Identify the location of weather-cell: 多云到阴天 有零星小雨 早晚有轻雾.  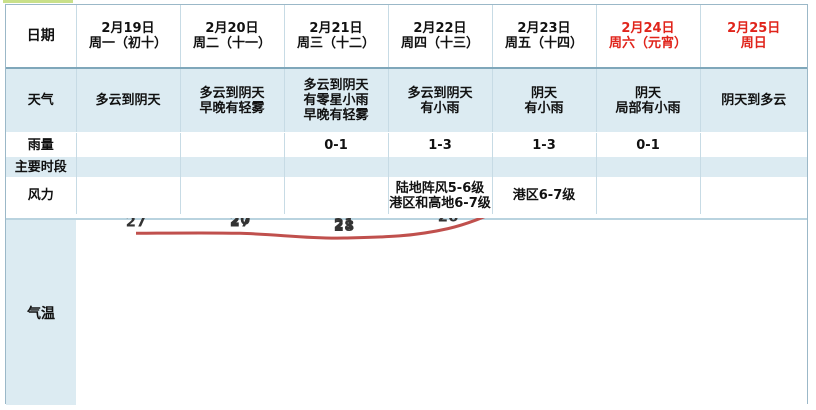
(336, 100).